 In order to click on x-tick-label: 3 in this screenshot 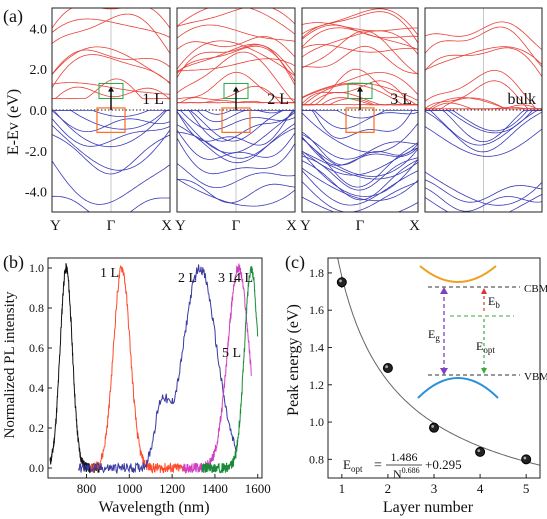, I will do `click(434, 488)`.